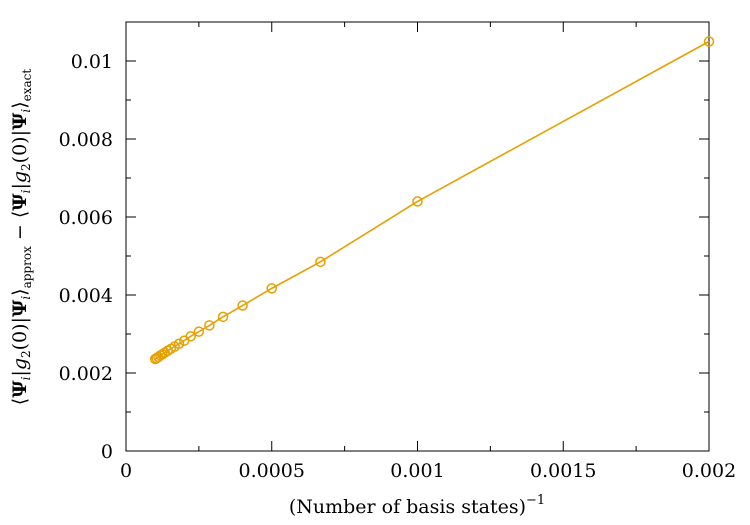 The image size is (750, 525). I want to click on x-axis-title: (Number of basis states)−1, so click(417, 505).